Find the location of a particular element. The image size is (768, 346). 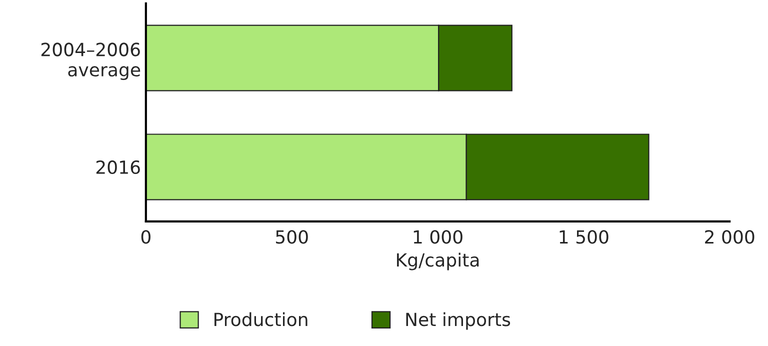

x-tick-label: 2 000 is located at coordinates (729, 237).